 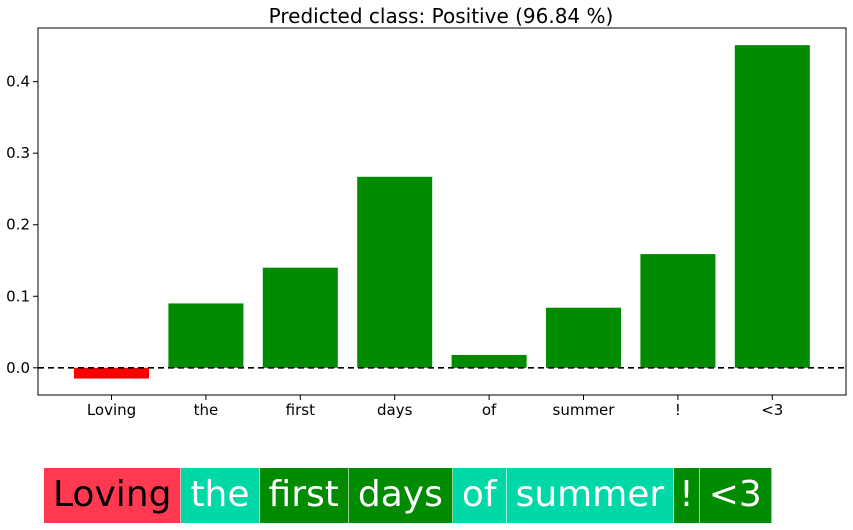 What do you see at coordinates (395, 410) in the screenshot?
I see `x-tick-label: days` at bounding box center [395, 410].